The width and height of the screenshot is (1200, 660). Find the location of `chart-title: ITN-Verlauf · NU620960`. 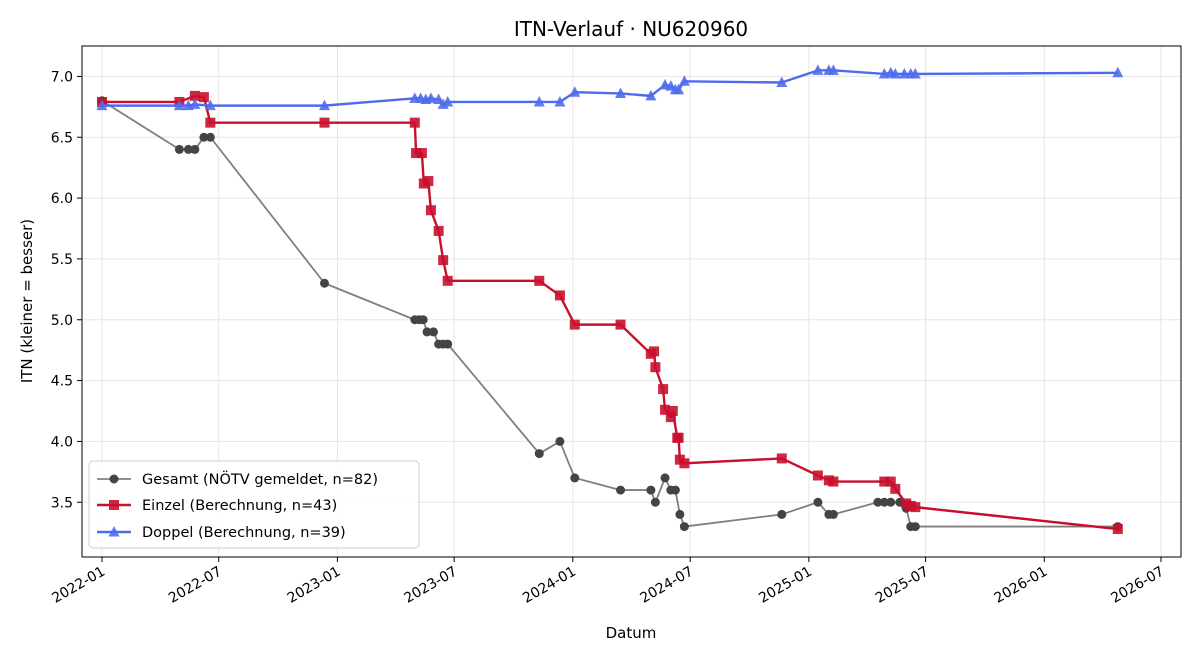

chart-title: ITN-Verlauf · NU620960 is located at coordinates (631, 29).